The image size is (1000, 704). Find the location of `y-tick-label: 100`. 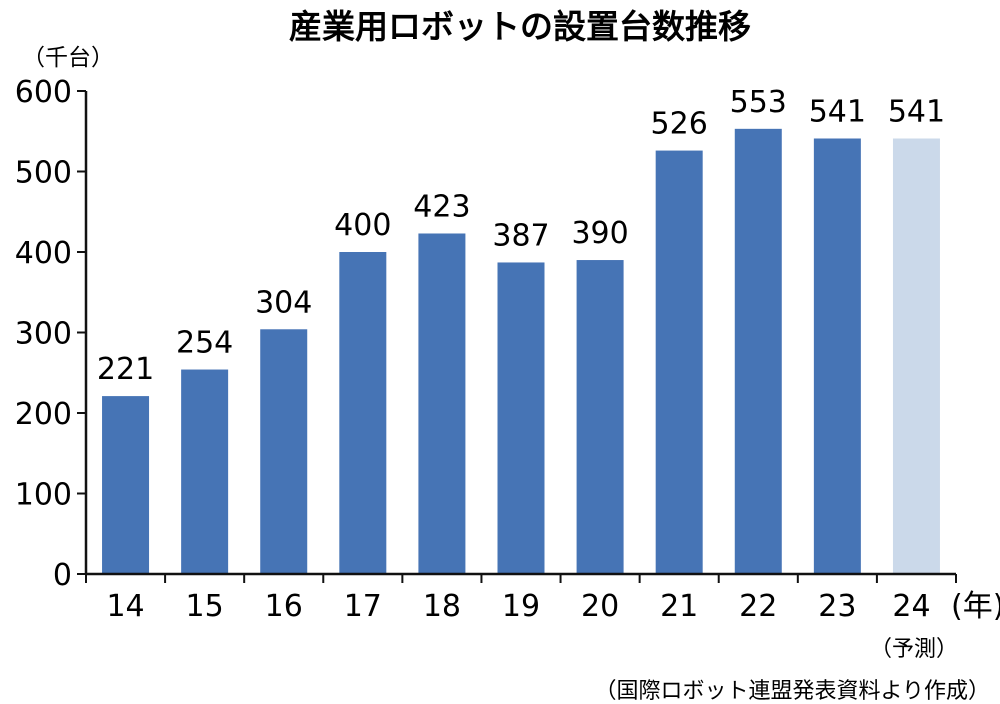

y-tick-label: 100 is located at coordinates (43, 495).